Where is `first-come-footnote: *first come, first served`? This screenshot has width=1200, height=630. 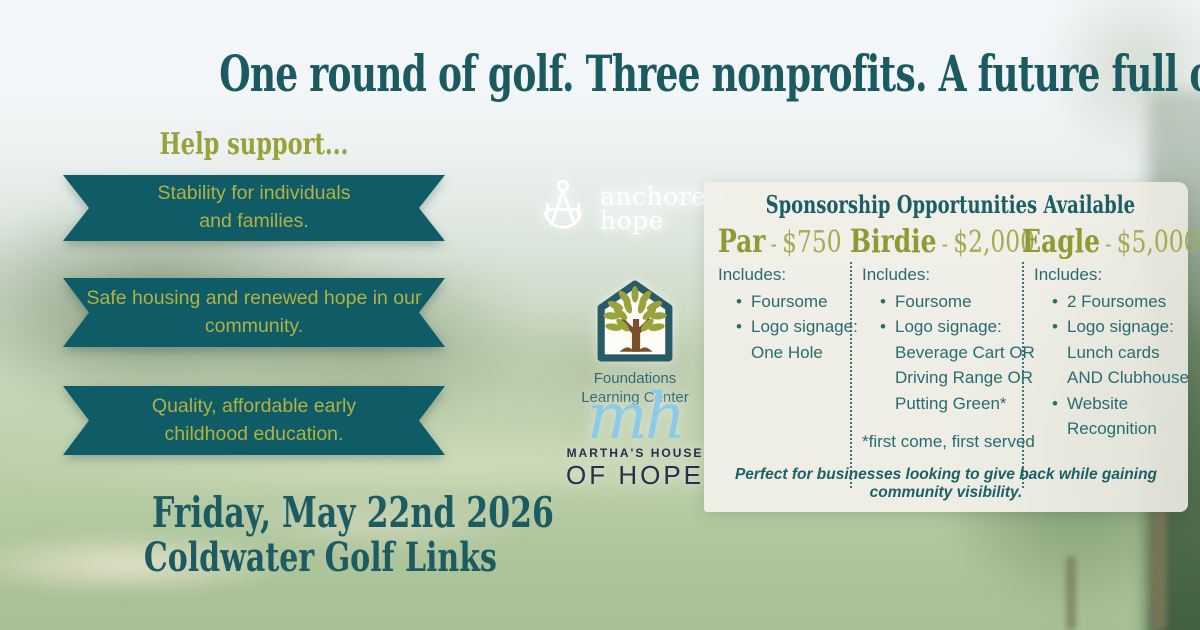 first-come-footnote: *first come, first served is located at coordinates (948, 441).